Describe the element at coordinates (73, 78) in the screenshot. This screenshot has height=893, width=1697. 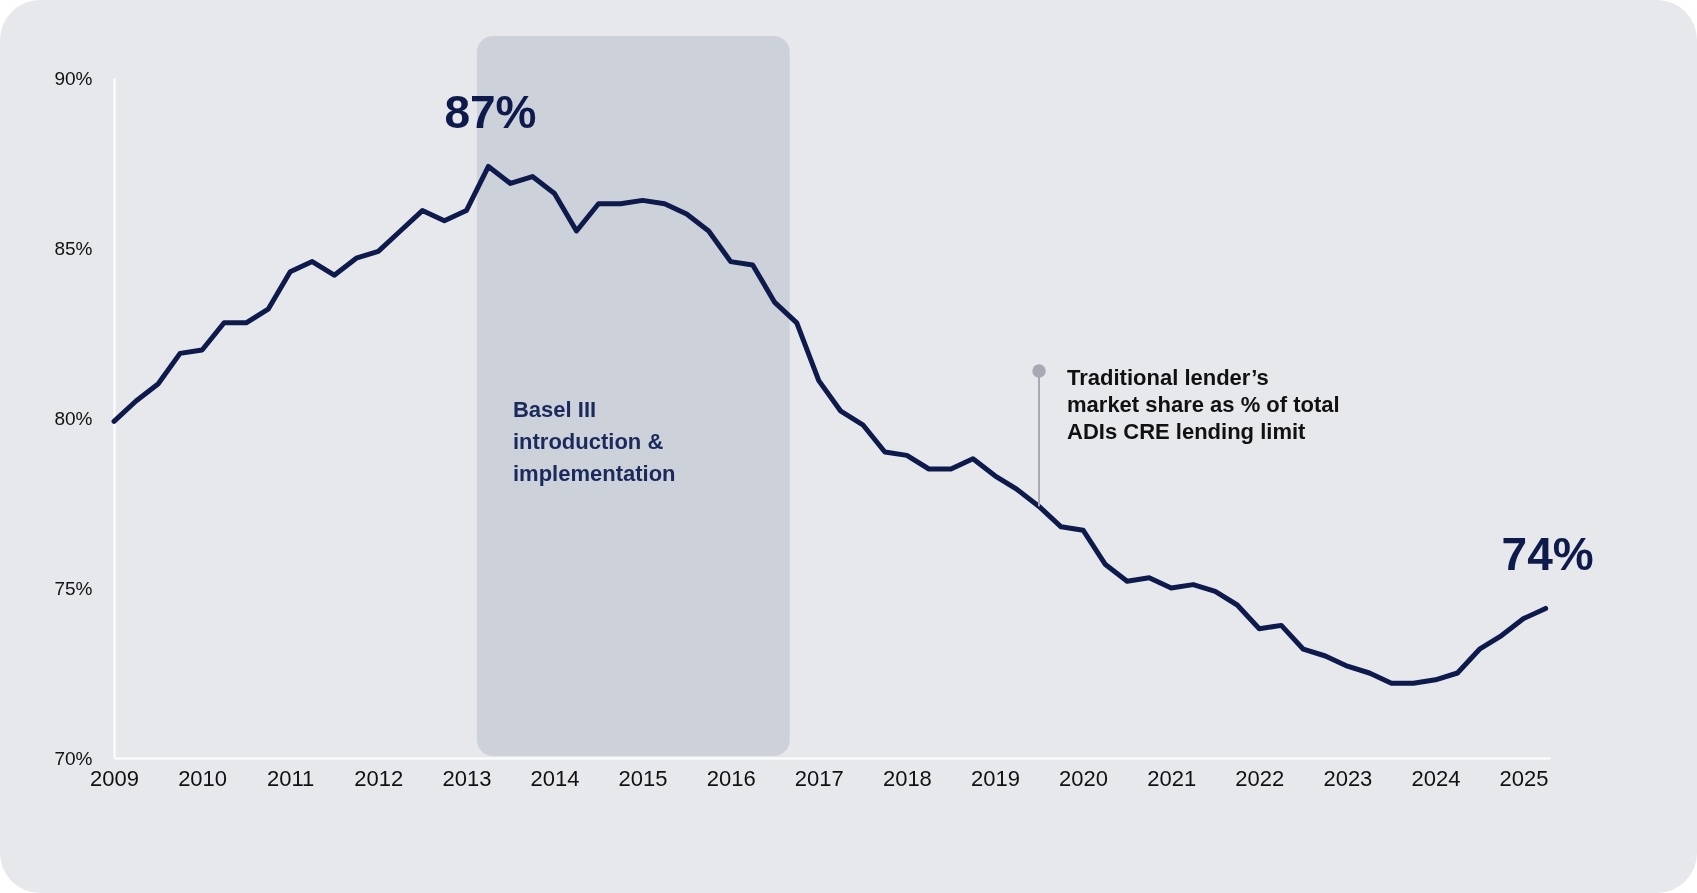
I see `y-tick-label: 90%` at that location.